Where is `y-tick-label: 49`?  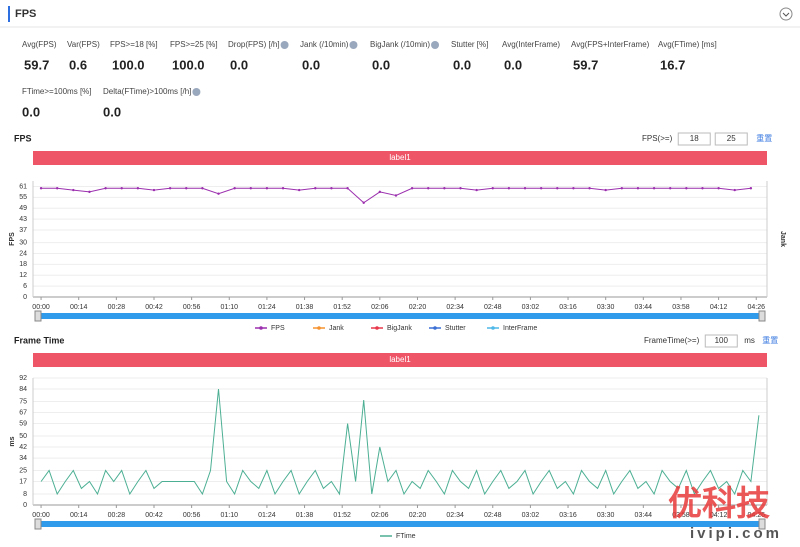 y-tick-label: 49 is located at coordinates (23, 208).